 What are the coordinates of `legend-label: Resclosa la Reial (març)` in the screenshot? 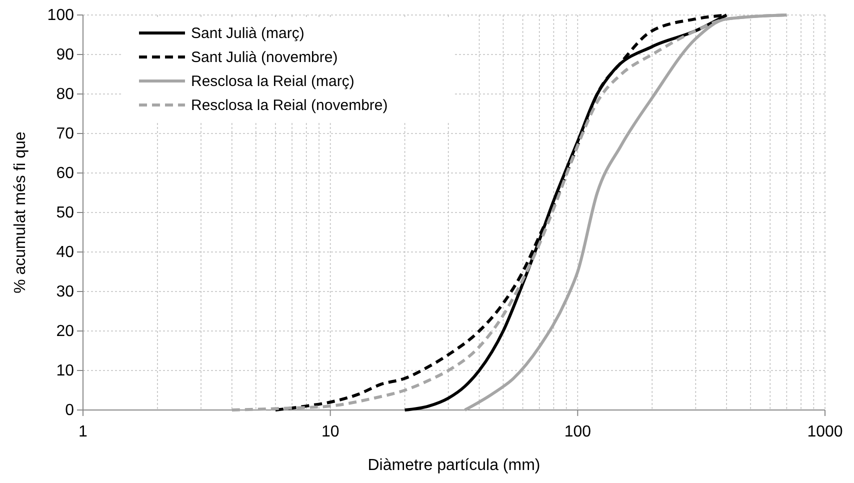 It's located at (272, 81).